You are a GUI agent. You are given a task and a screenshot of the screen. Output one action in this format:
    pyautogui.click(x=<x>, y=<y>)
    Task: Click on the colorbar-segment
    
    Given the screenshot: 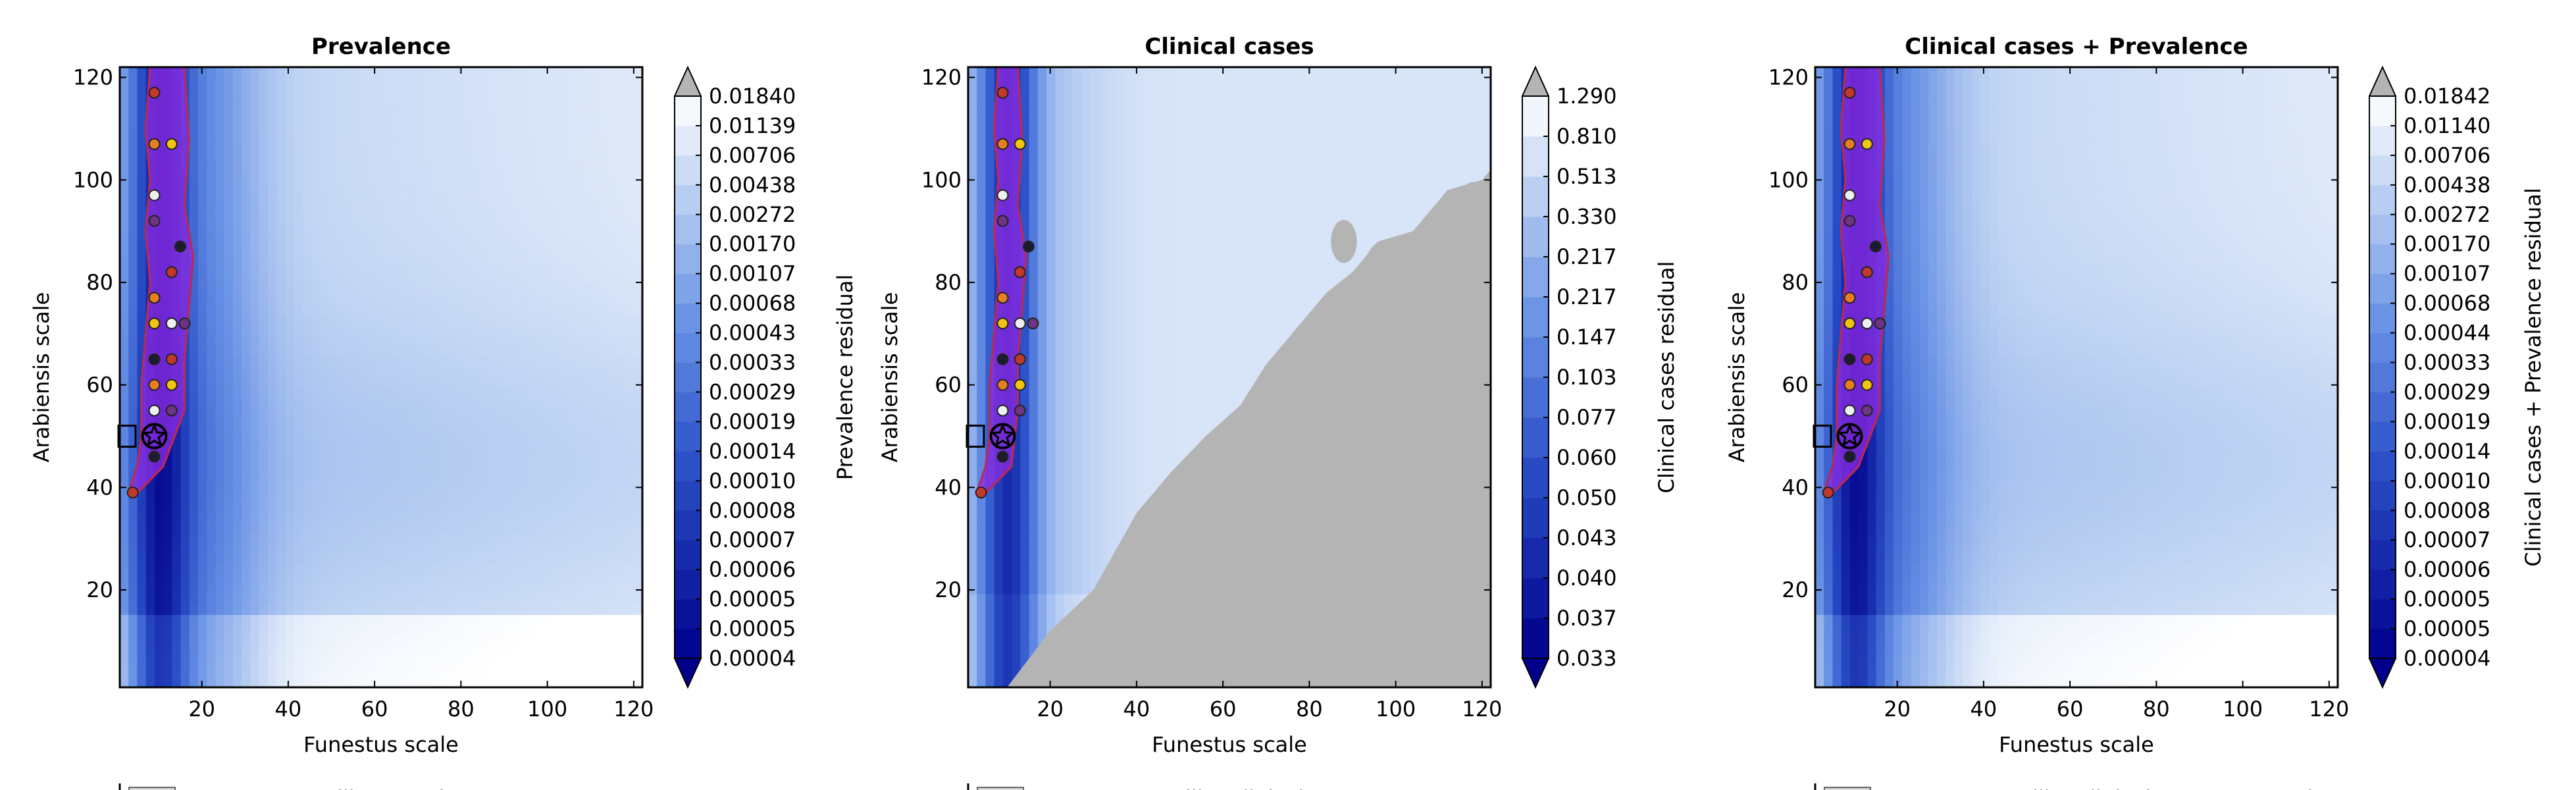 What is the action you would take?
    pyautogui.click(x=688, y=584)
    